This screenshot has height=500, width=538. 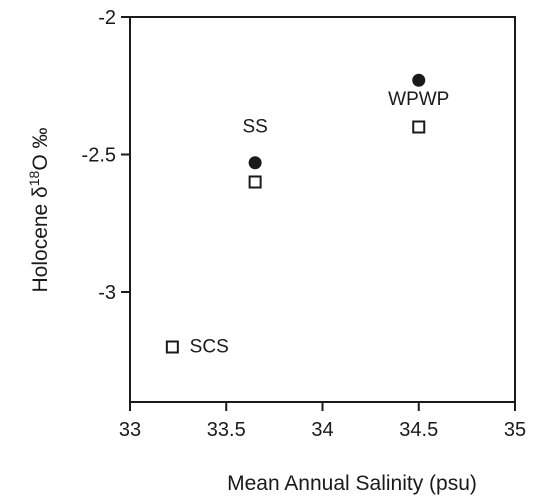 I want to click on x-tick-label: 34, so click(x=322, y=430).